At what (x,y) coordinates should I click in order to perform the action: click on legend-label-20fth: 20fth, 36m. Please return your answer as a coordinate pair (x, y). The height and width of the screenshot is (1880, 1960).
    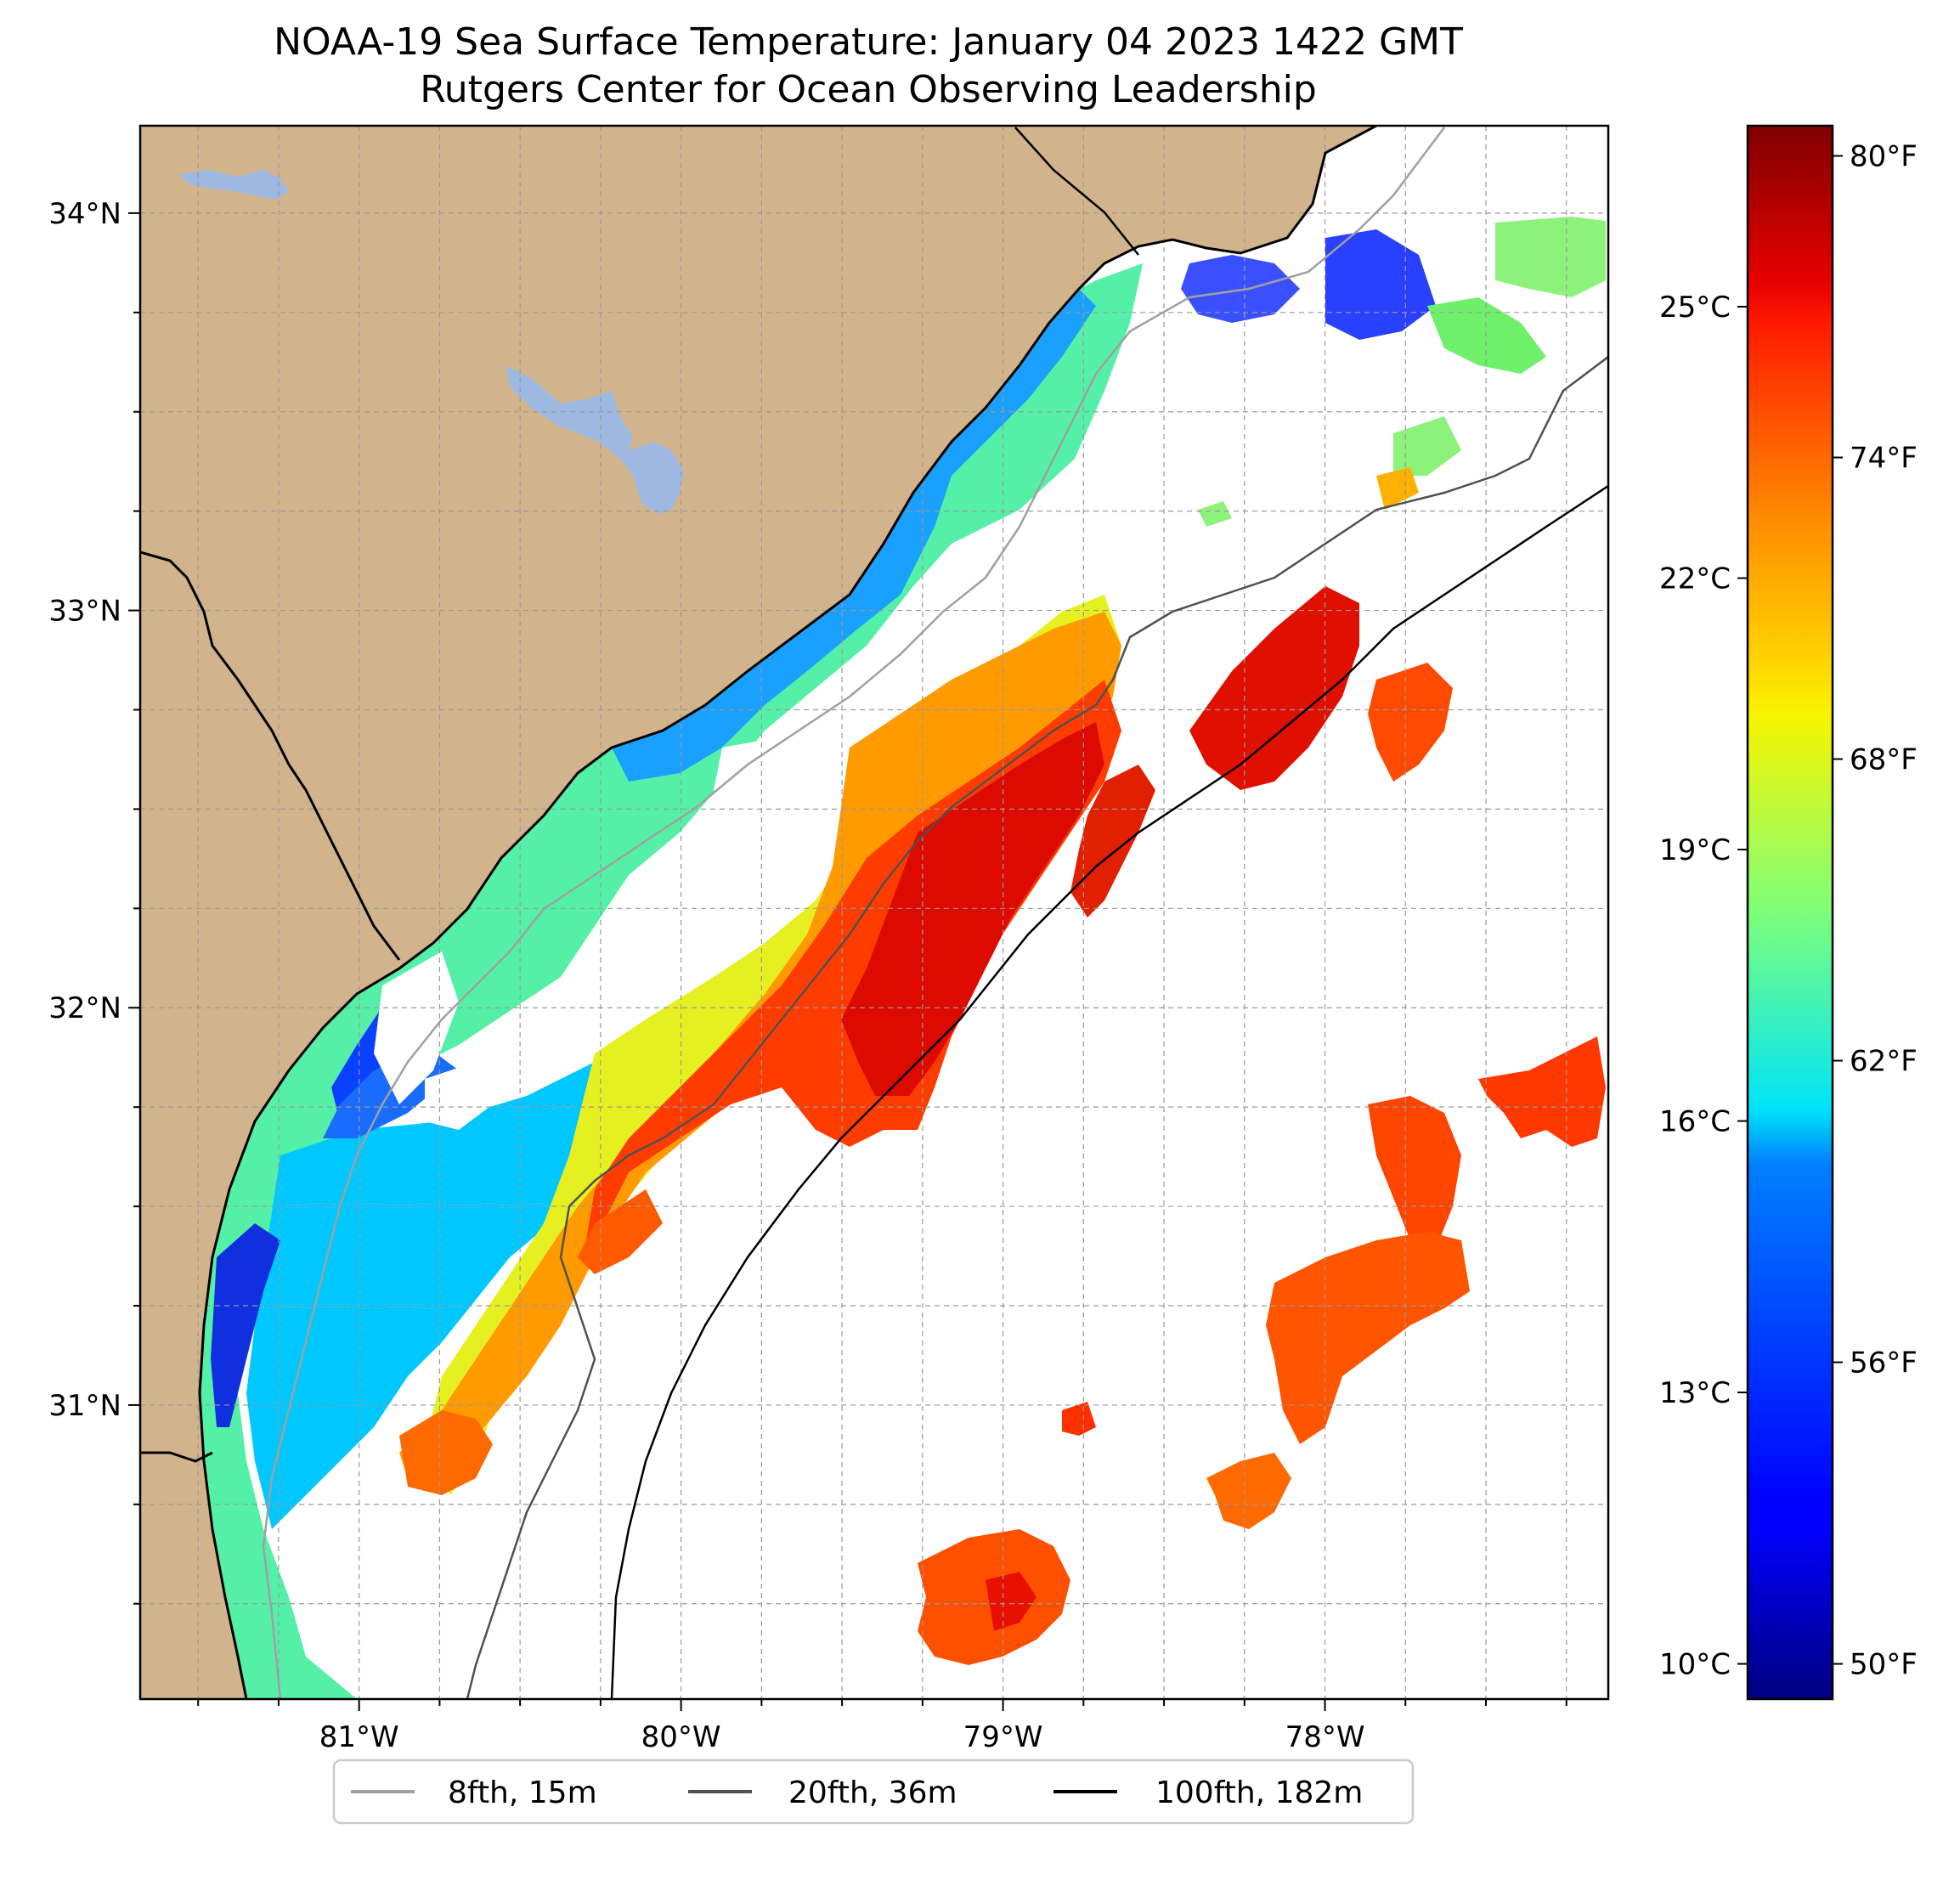
    Looking at the image, I should click on (873, 1793).